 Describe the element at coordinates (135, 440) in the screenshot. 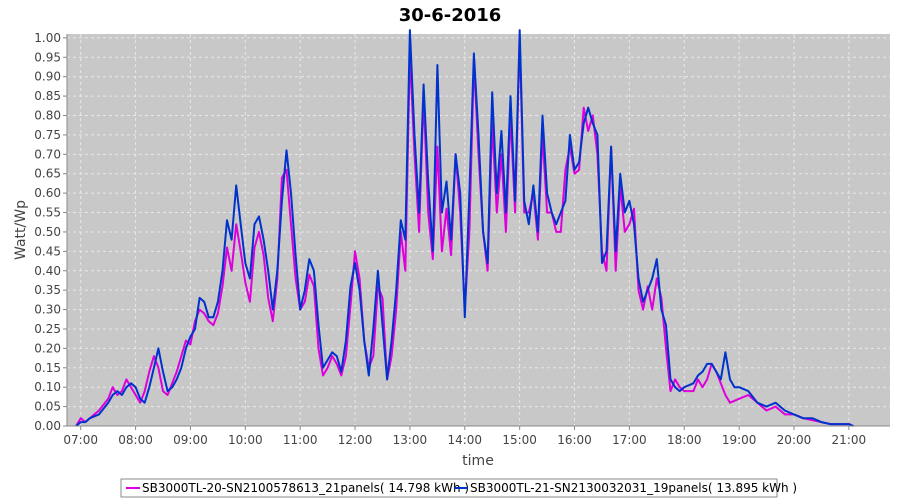

I see `x-tick-label: 08:00` at that location.